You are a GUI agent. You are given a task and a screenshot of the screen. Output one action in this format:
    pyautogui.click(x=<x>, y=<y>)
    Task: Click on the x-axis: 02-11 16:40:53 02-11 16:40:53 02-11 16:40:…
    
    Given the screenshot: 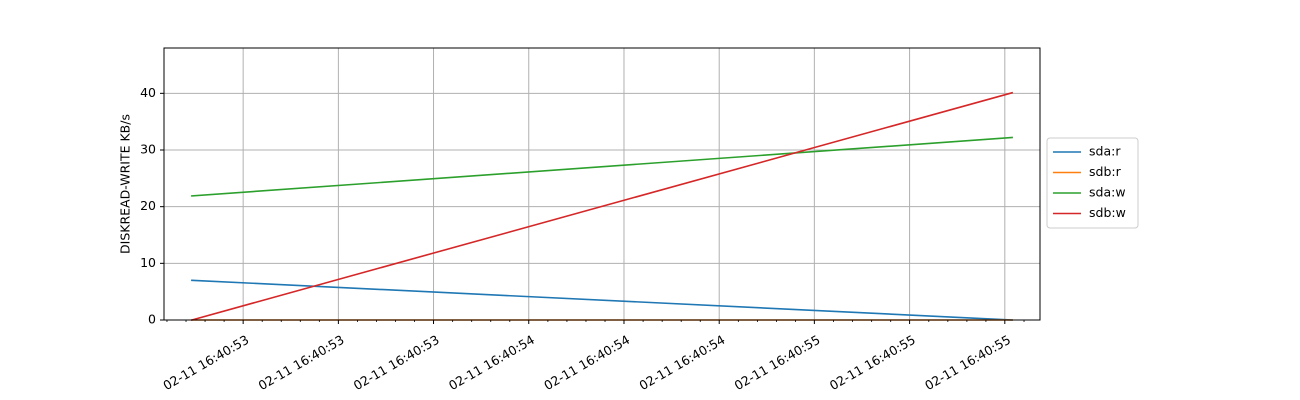 What is the action you would take?
    pyautogui.click(x=592, y=356)
    